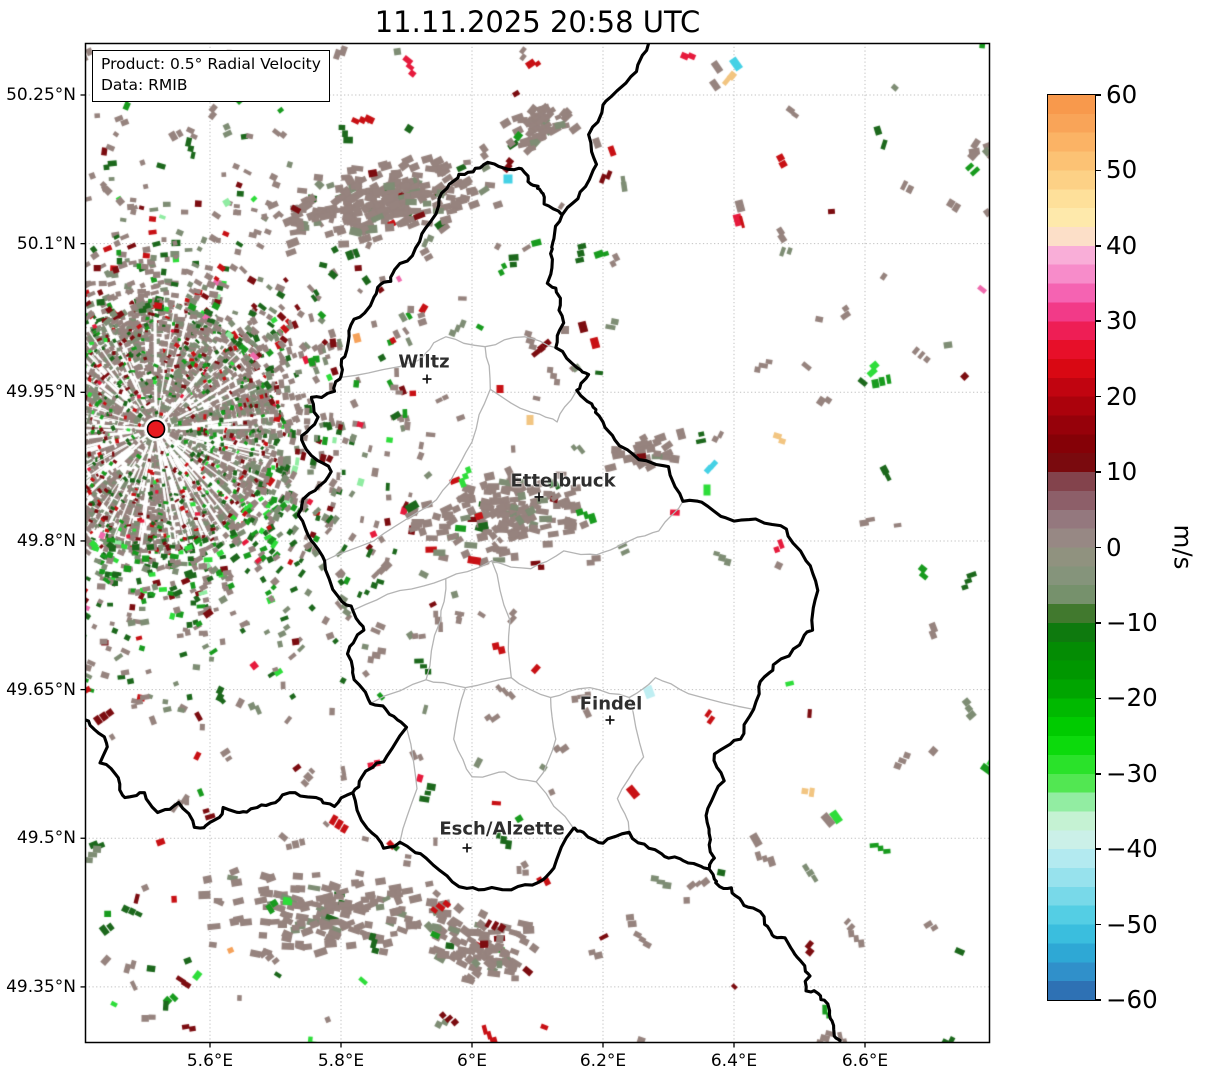 Image resolution: width=1207 pixels, height=1081 pixels. What do you see at coordinates (41, 986) in the screenshot?
I see `y-tick-label: 49.35°N` at bounding box center [41, 986].